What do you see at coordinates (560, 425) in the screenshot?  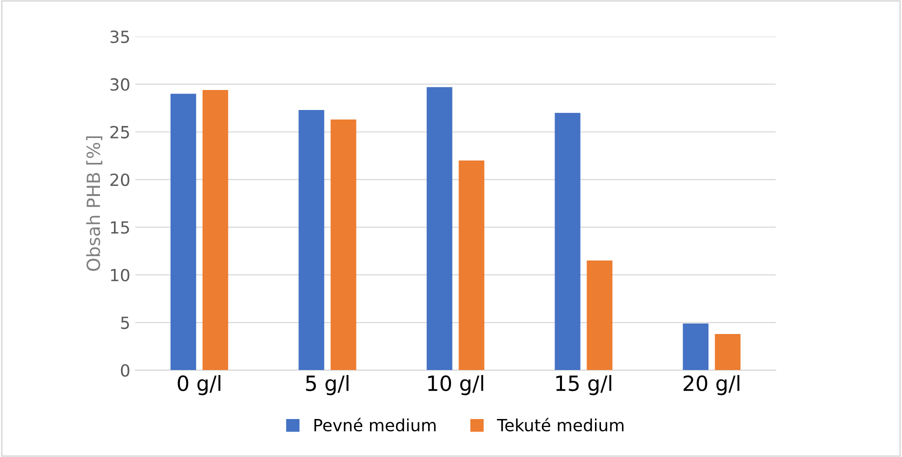 I see `legend-label: Tekuté medium` at bounding box center [560, 425].